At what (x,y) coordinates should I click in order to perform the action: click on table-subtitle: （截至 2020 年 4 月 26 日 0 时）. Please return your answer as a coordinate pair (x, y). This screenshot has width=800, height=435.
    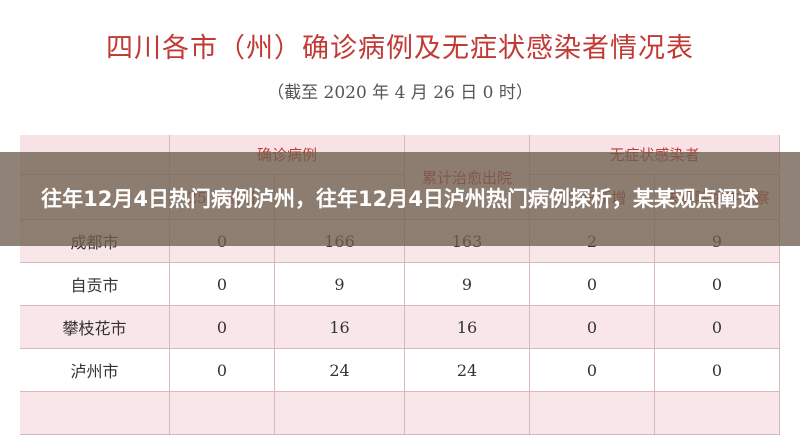
    Looking at the image, I should click on (400, 93).